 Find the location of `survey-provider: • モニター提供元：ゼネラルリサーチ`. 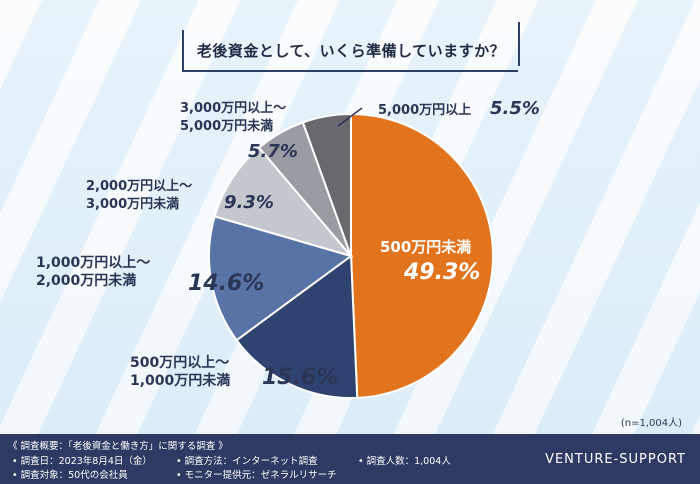

survey-provider: • モニター提供元：ゼネラルリサーチ is located at coordinates (256, 475).